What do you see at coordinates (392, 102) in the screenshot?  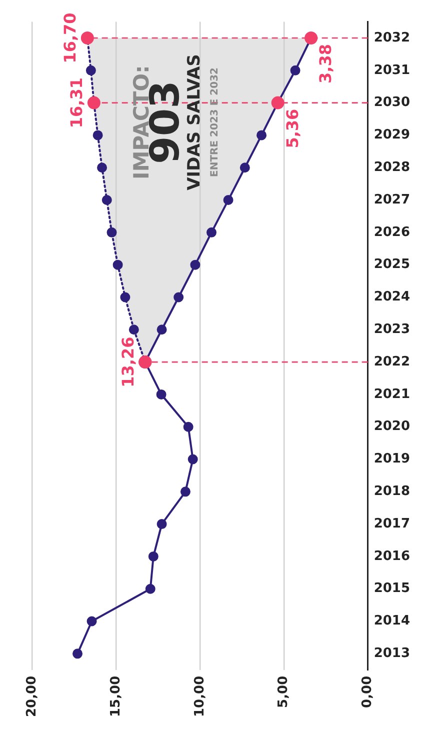 I see `y-tick-label: 2030` at bounding box center [392, 102].